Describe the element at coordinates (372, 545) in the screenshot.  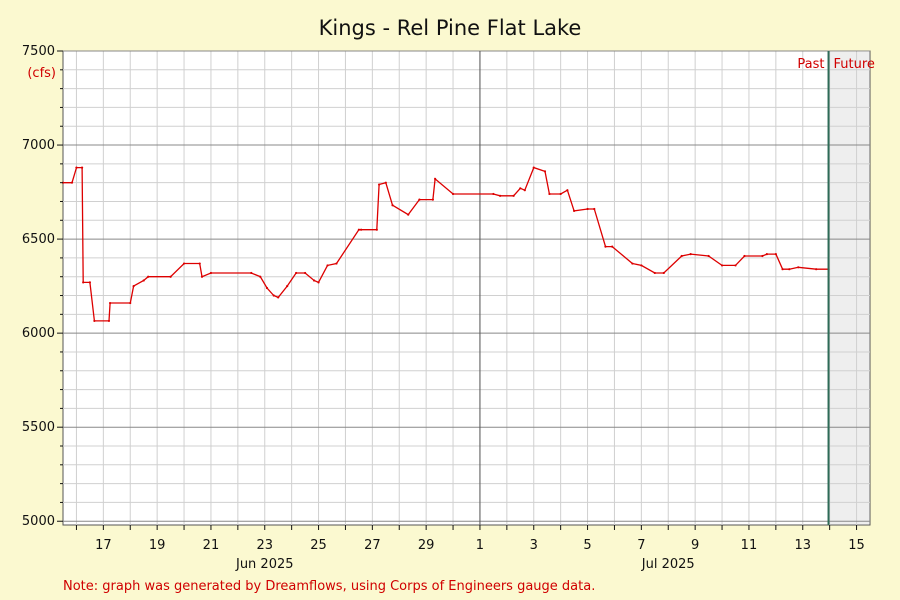
I see `x-tick-label: 27` at that location.